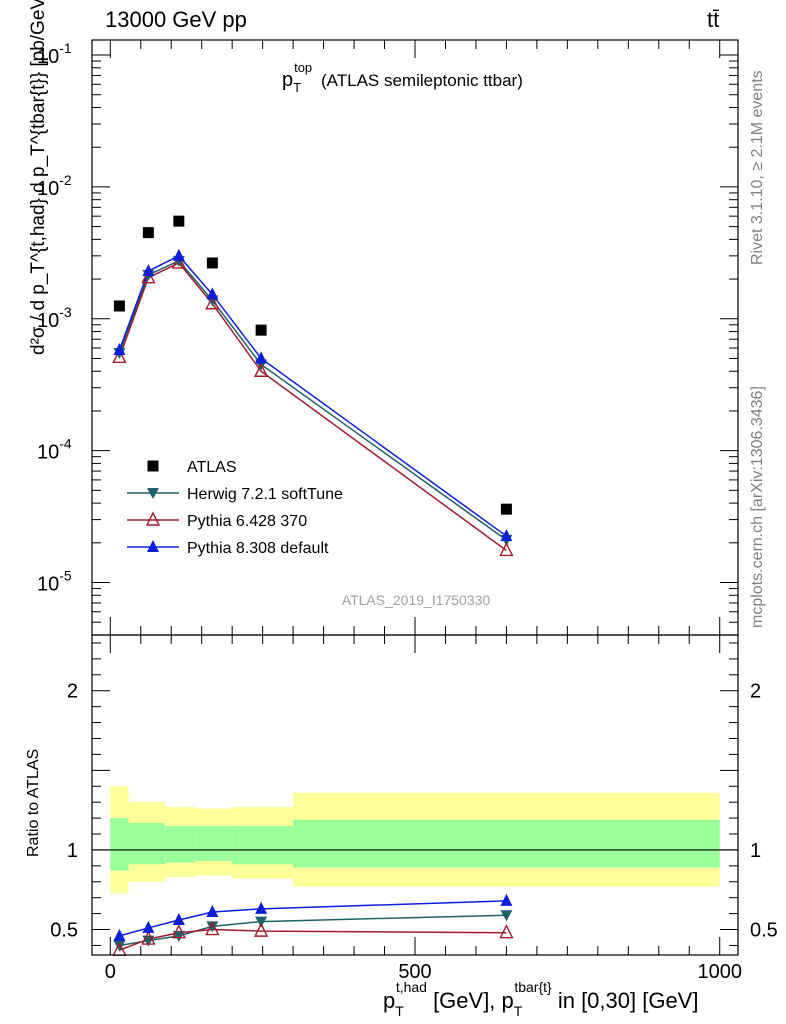 The width and height of the screenshot is (786, 1024). Describe the element at coordinates (265, 494) in the screenshot. I see `legend-label: Herwig 7.2.1 softTune` at that location.